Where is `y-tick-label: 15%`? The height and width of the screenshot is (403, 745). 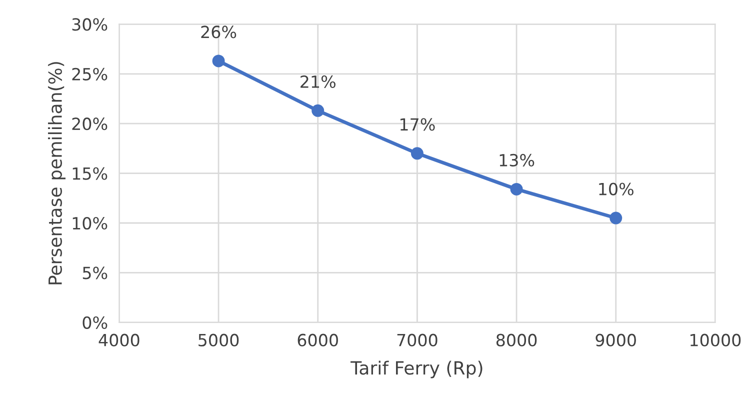 y-tick-label: 15% is located at coordinates (90, 173).